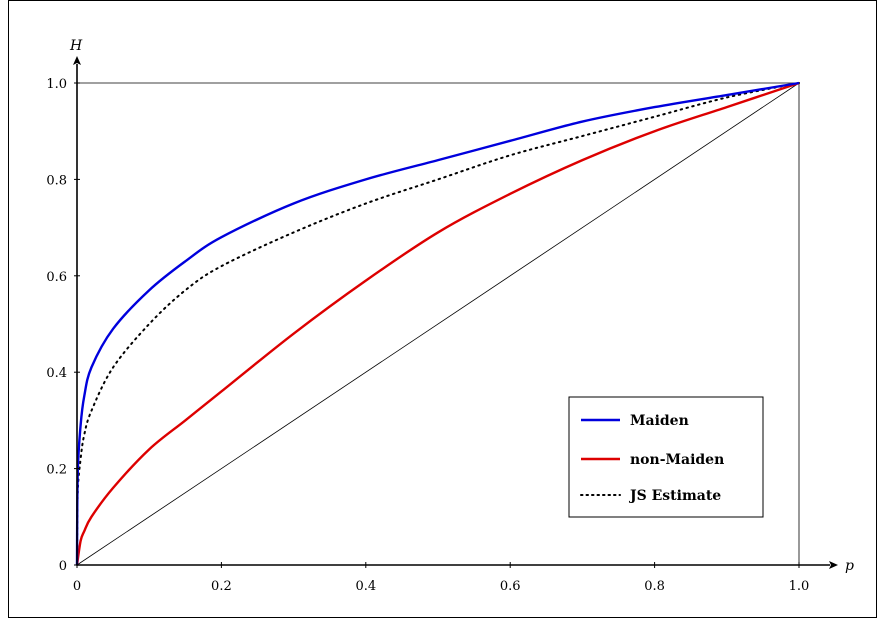 Image resolution: width=878 pixels, height=623 pixels. I want to click on x-tick-label: 0, so click(77, 586).